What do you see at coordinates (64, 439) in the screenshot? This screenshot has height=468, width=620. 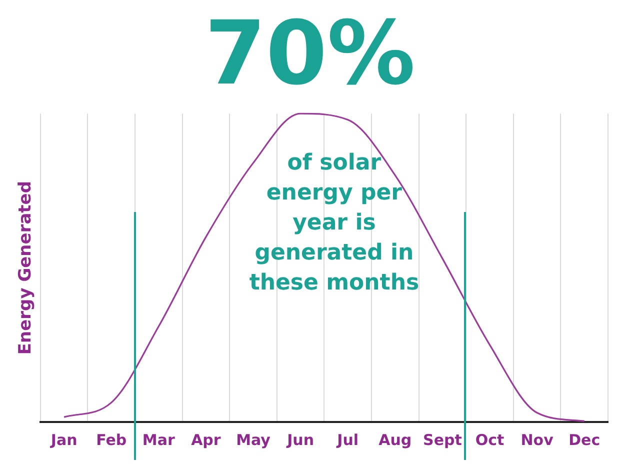 I see `x-tick-label: Jan` at bounding box center [64, 439].